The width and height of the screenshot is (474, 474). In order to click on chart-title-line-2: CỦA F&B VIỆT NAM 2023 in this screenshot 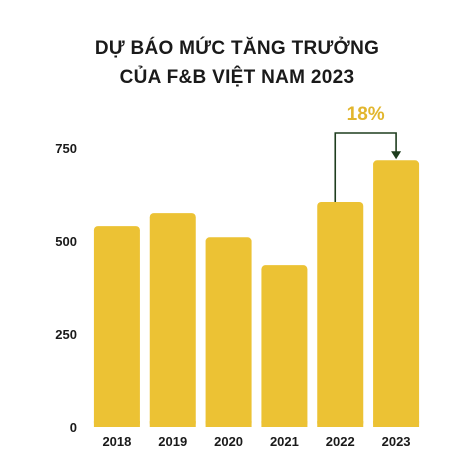, I will do `click(237, 77)`.